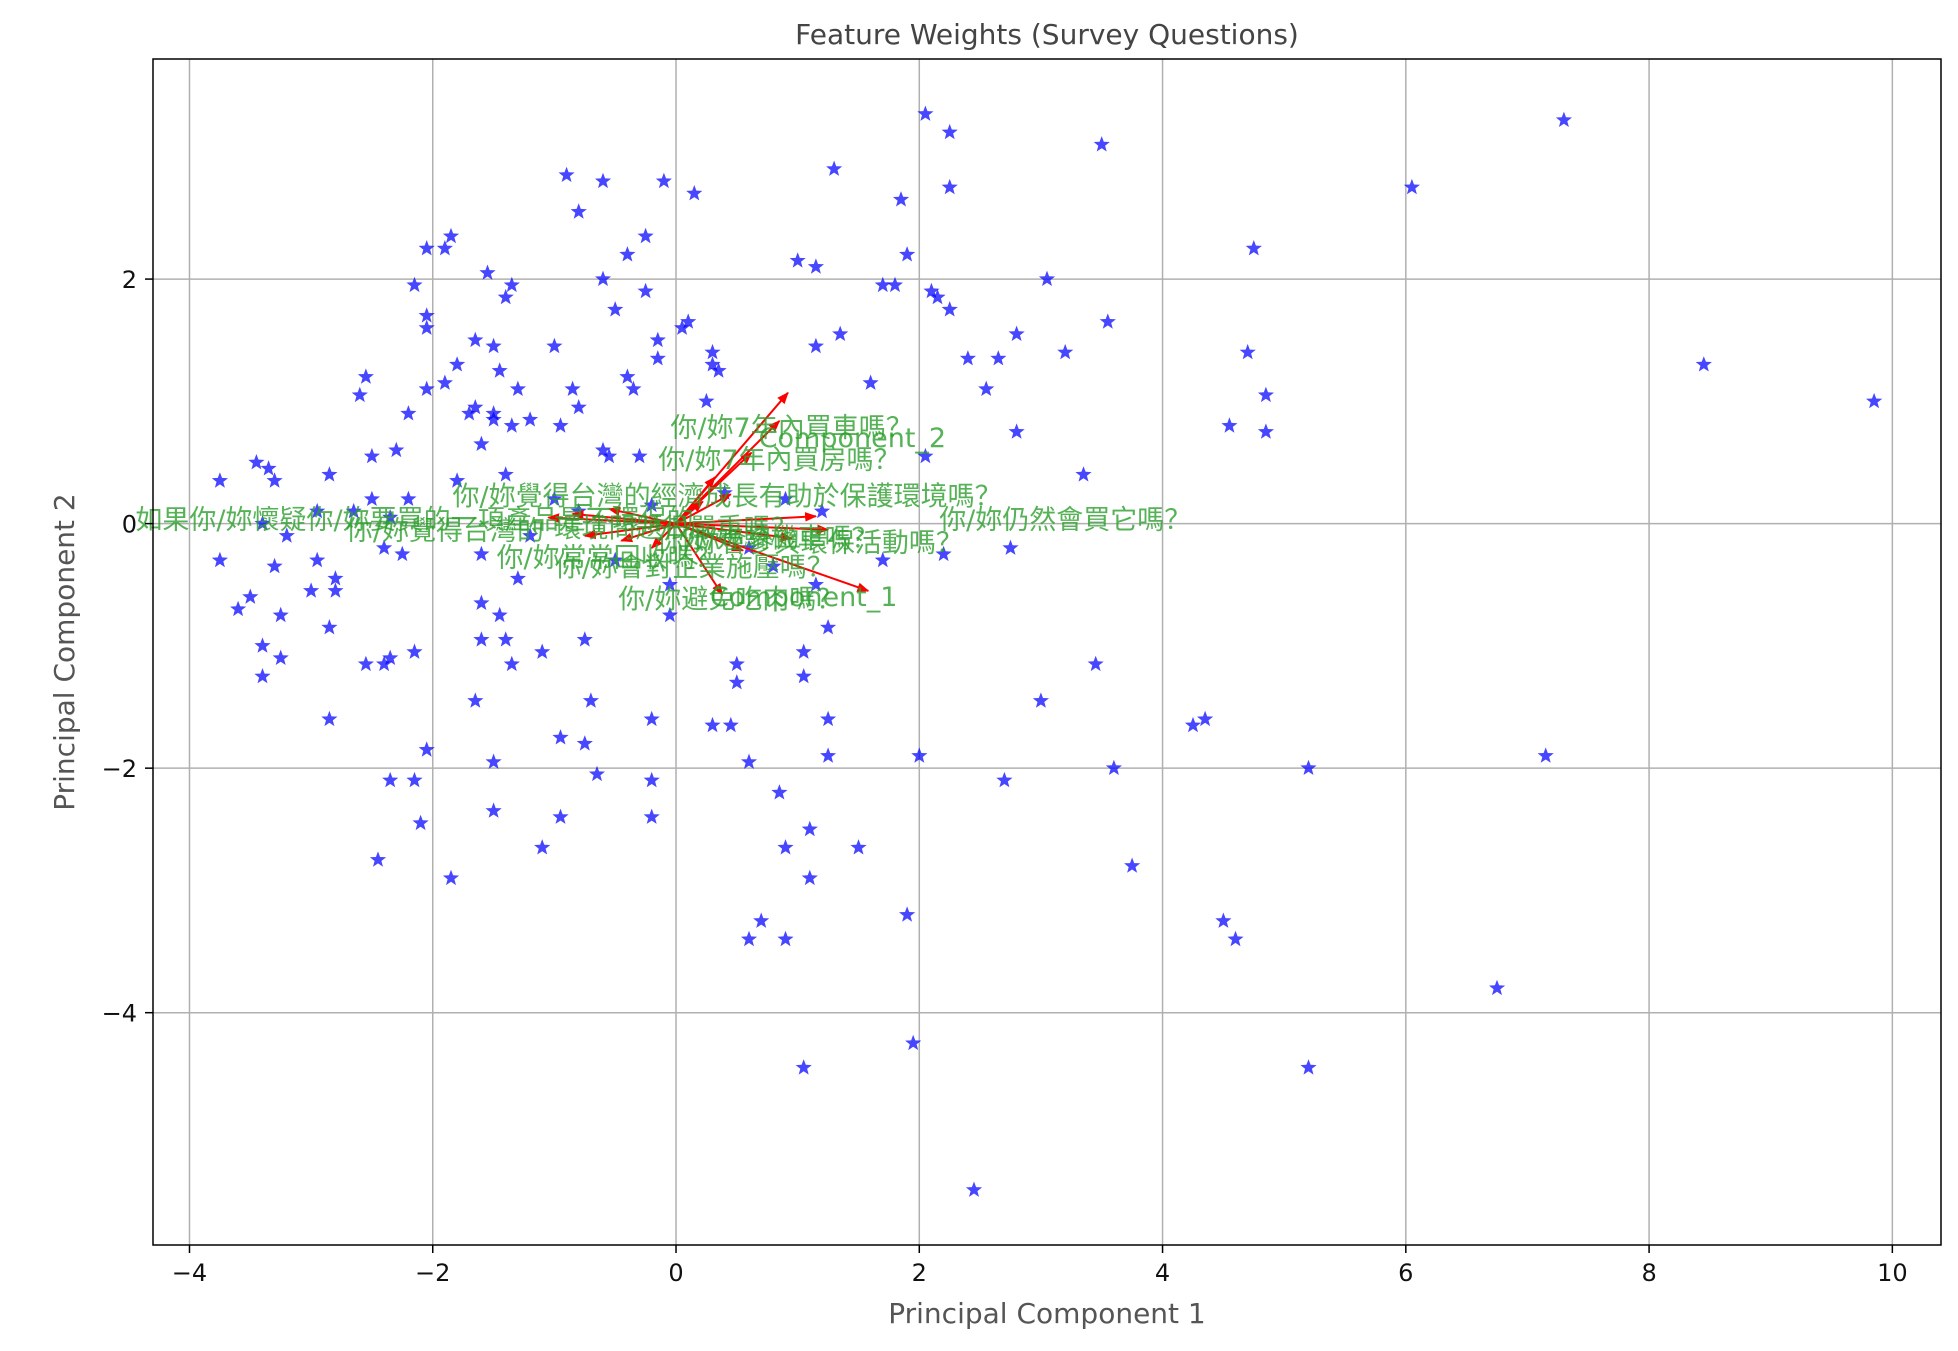  I want to click on x-tick-label: −4, so click(189, 1273).